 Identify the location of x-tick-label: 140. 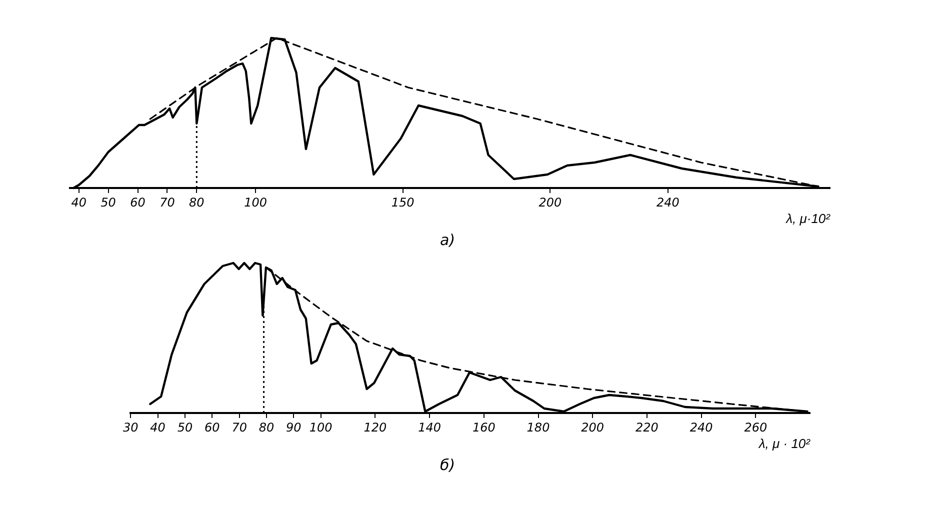
(430, 427).